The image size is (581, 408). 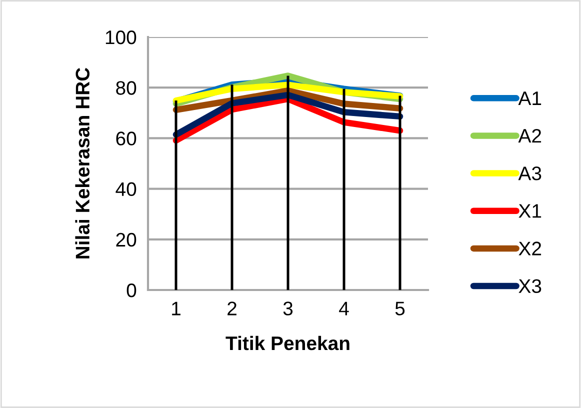 I want to click on legend-label: X2, so click(x=530, y=249).